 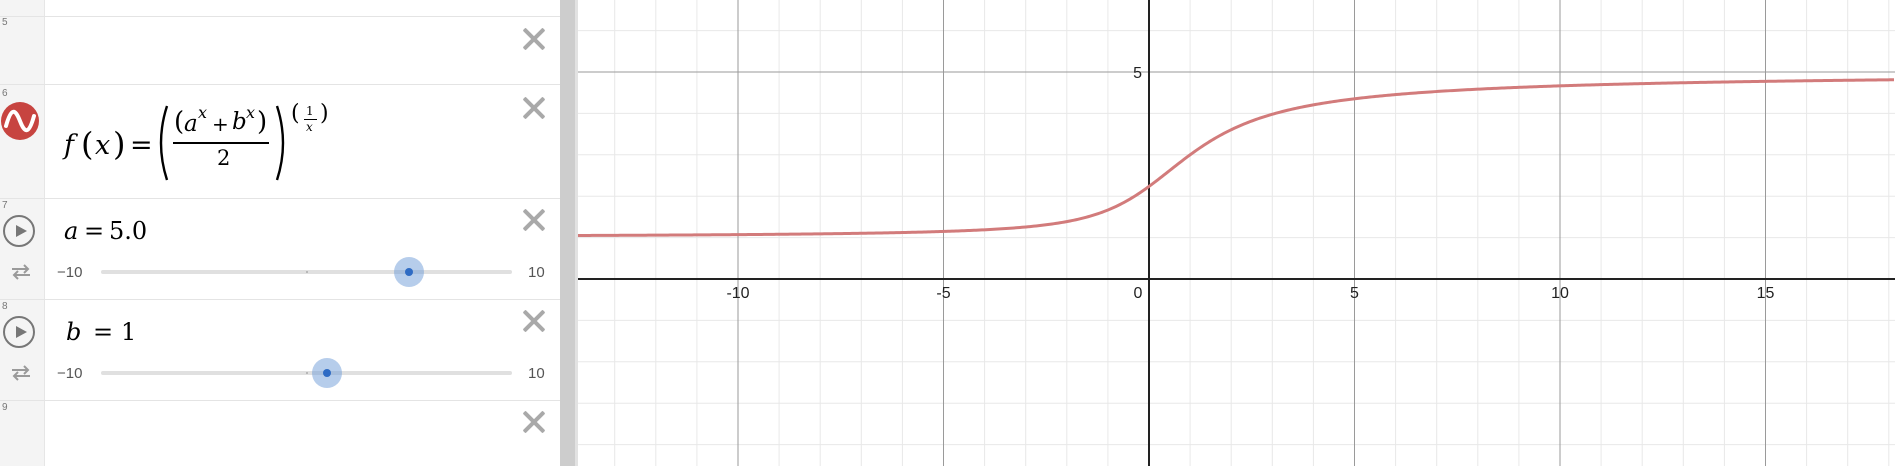 I want to click on denominator: 2, so click(x=224, y=158).